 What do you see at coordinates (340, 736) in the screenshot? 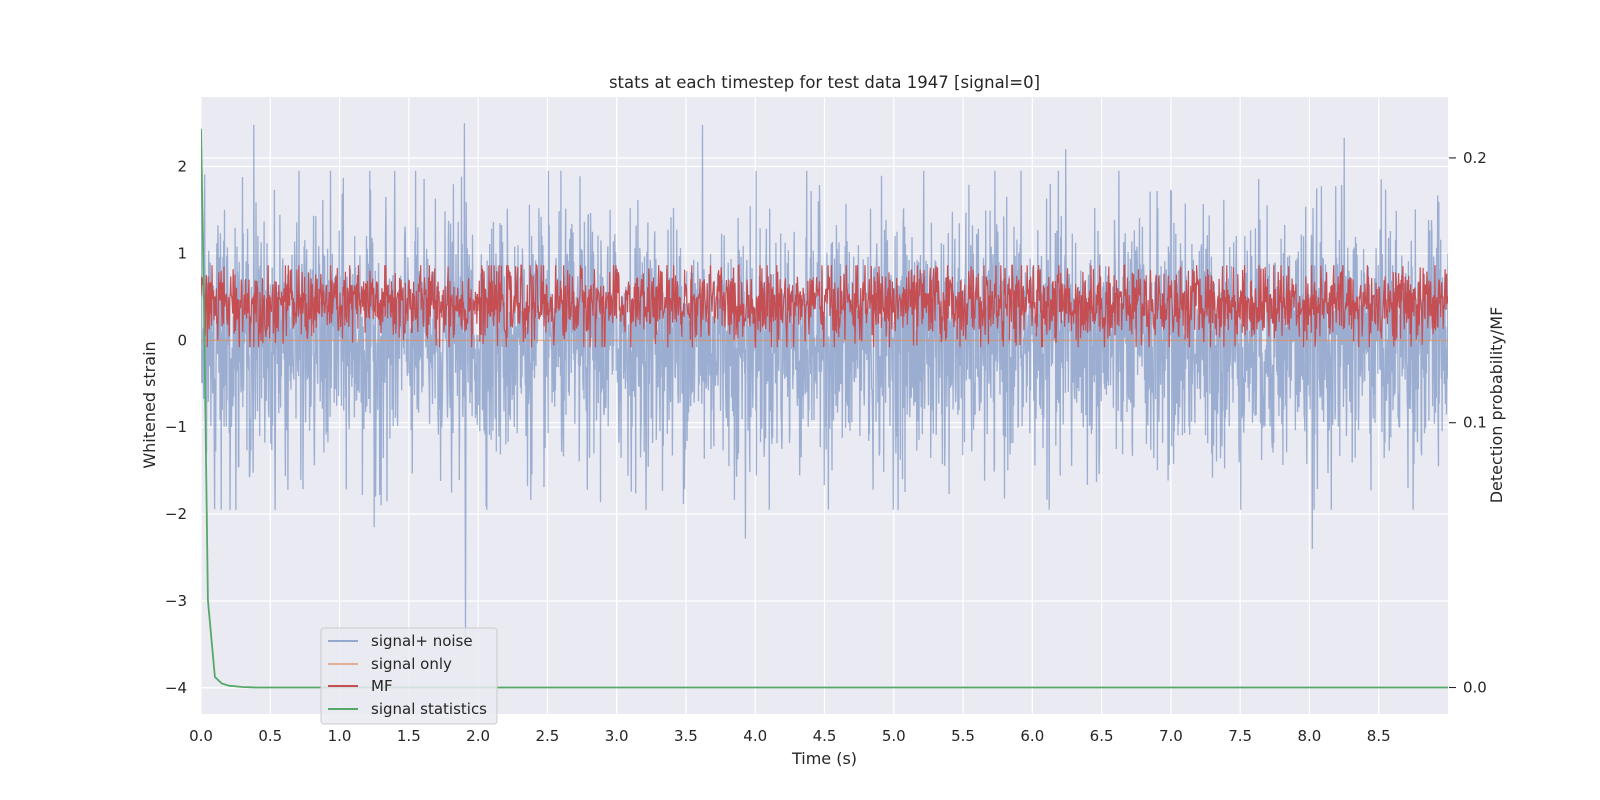
I see `x-tick-label: 1.0` at bounding box center [340, 736].